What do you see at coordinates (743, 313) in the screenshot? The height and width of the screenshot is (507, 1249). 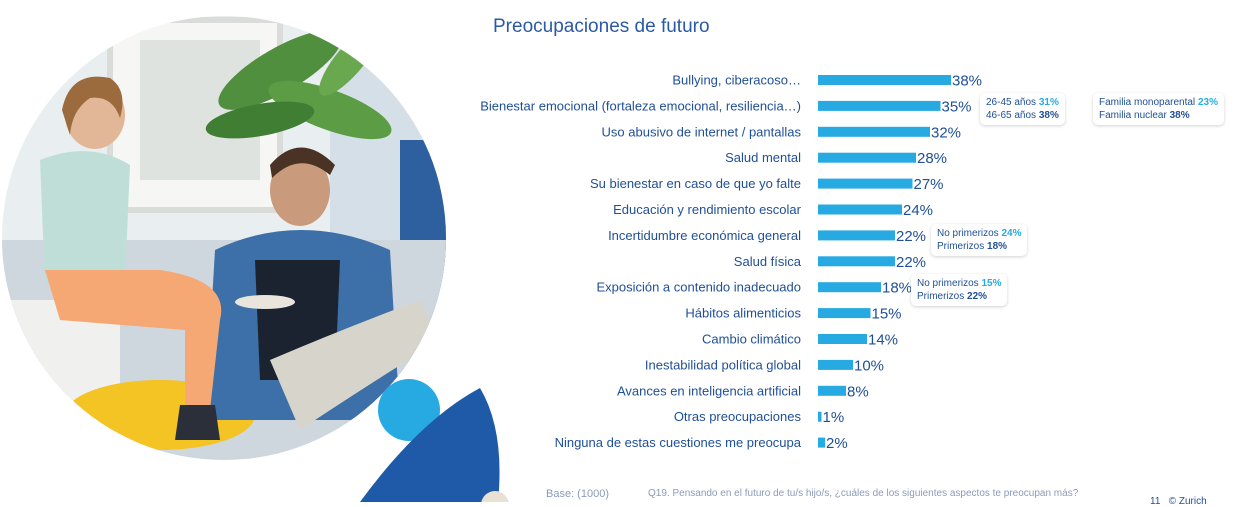 I see `category-label: Hábitos alimenticios` at bounding box center [743, 313].